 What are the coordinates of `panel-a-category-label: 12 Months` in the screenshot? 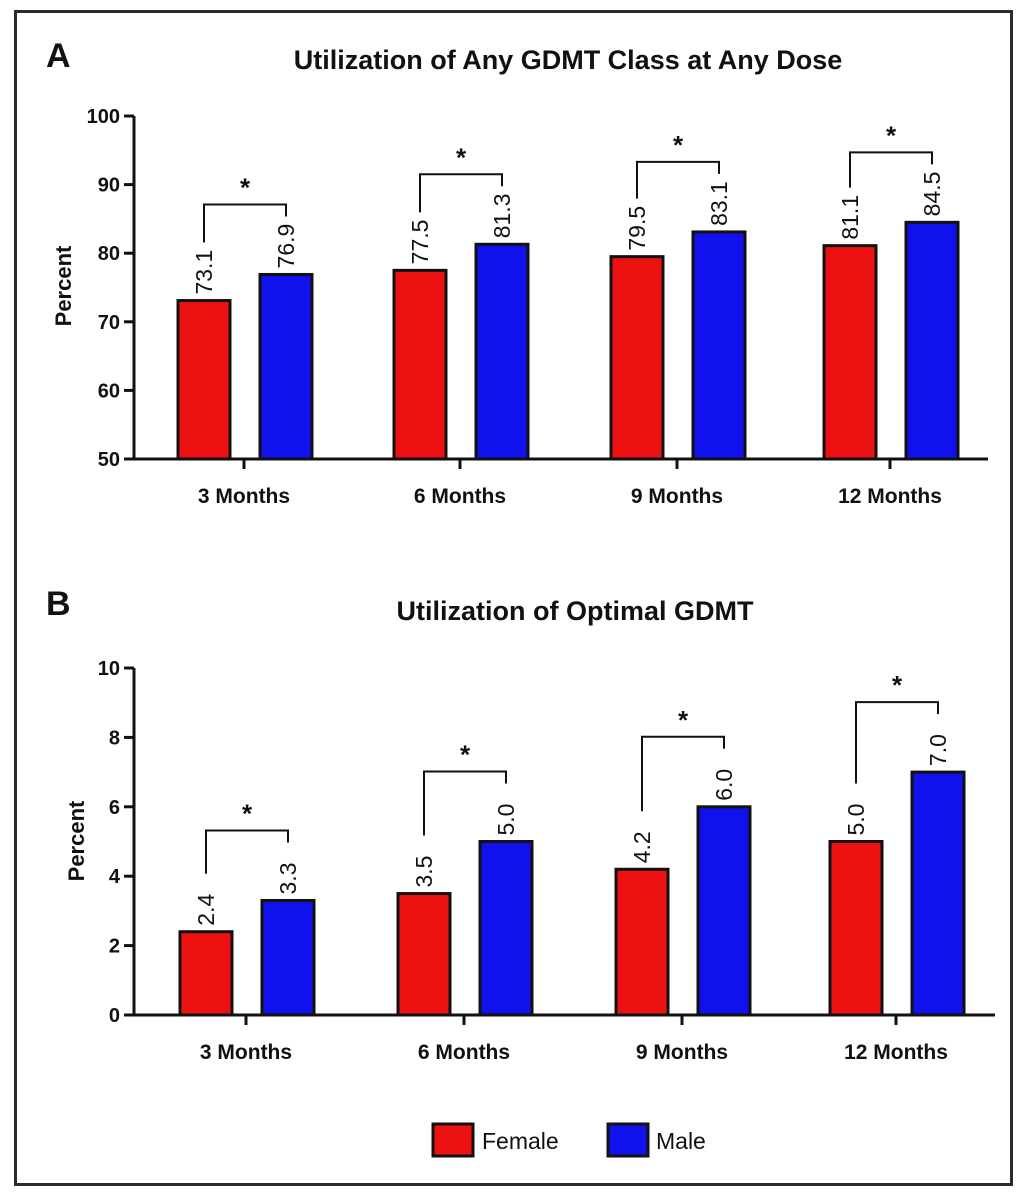 It's located at (890, 496).